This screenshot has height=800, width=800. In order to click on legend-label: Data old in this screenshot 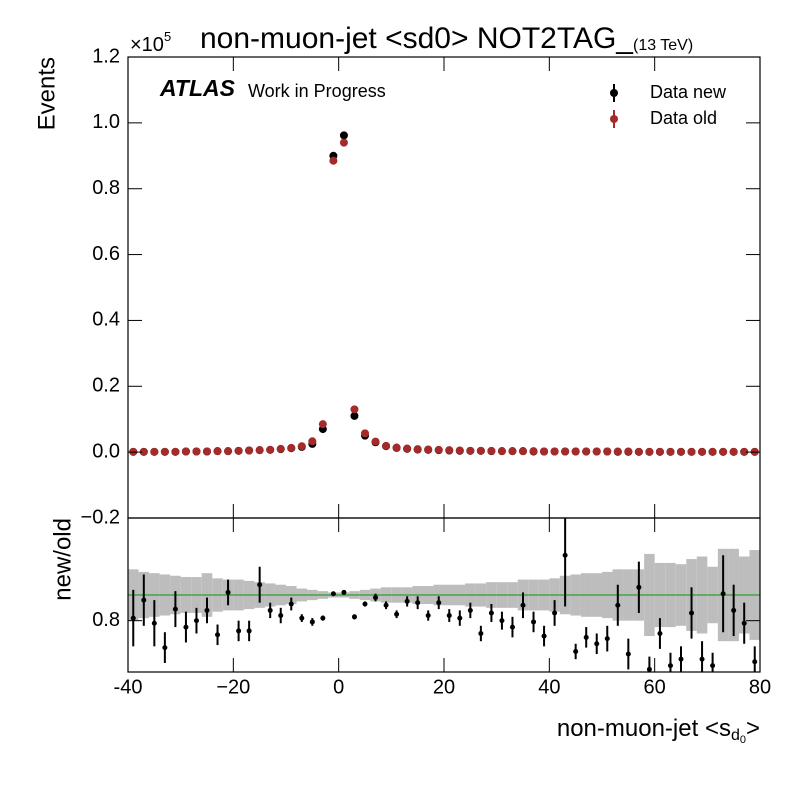, I will do `click(683, 118)`.